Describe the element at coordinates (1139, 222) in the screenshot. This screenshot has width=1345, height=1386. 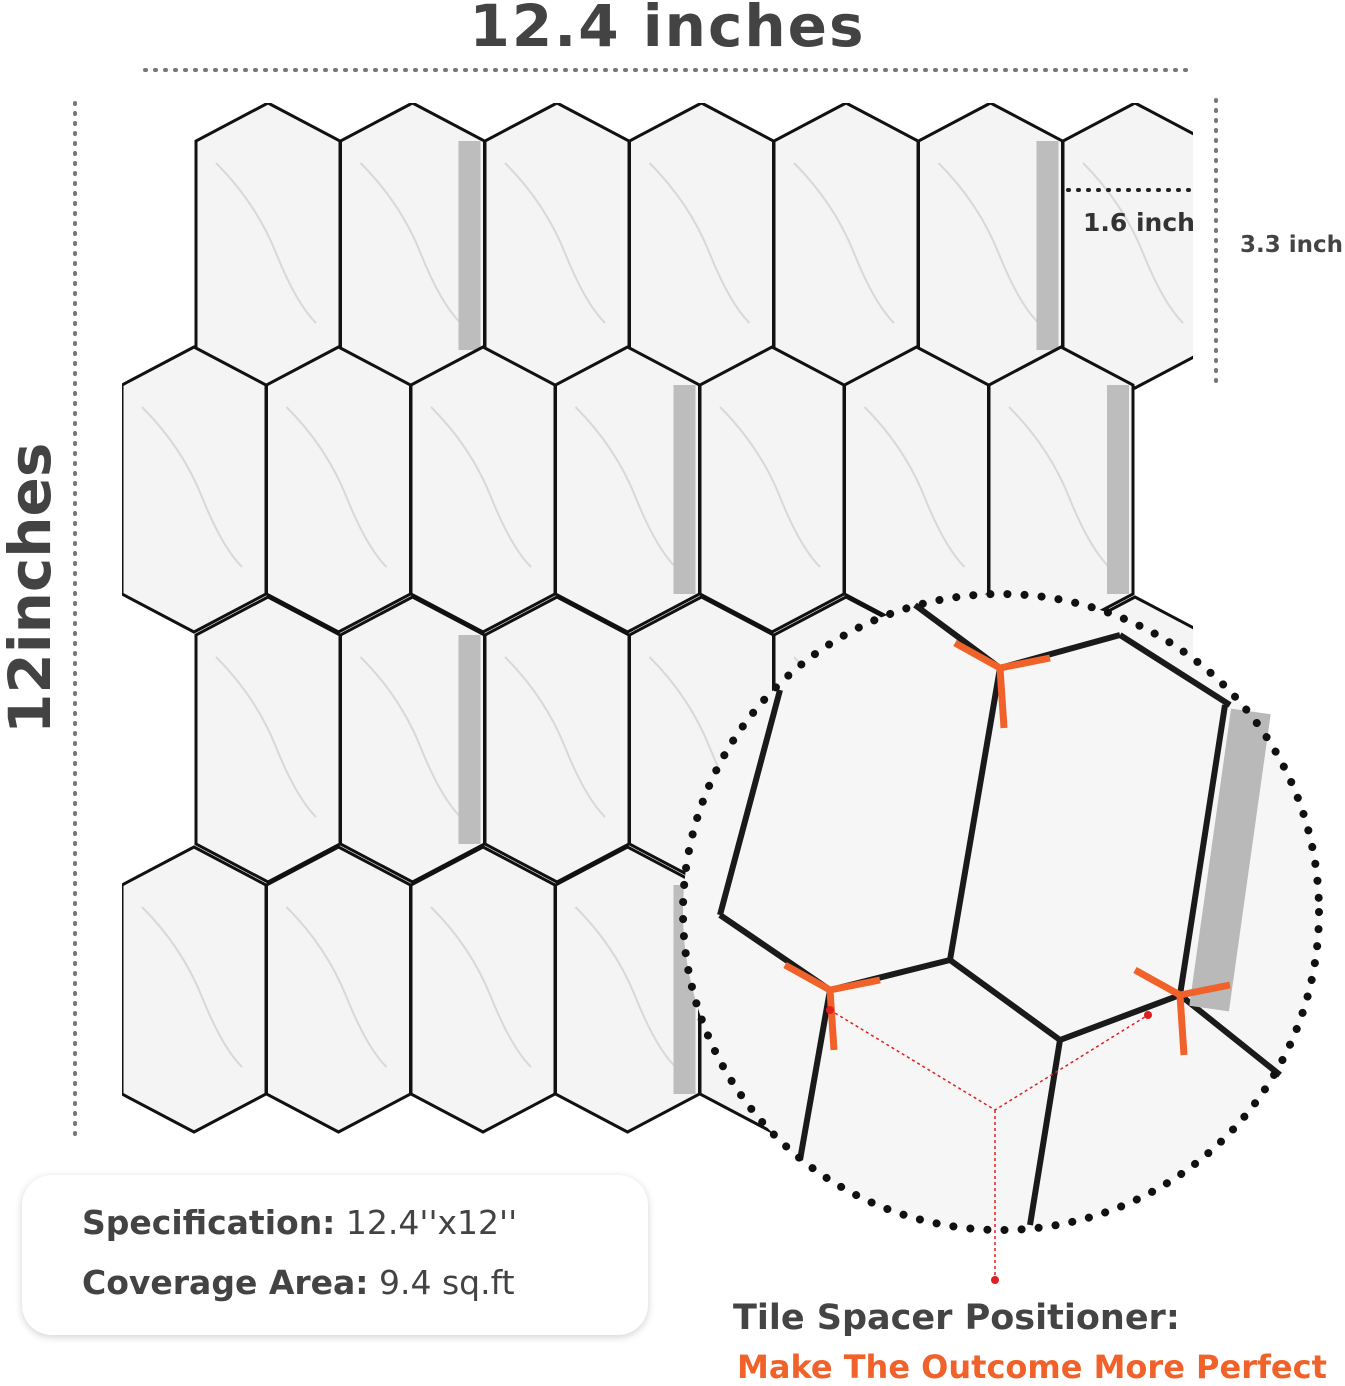
I see `tile-width-label: 1.6 inch` at that location.